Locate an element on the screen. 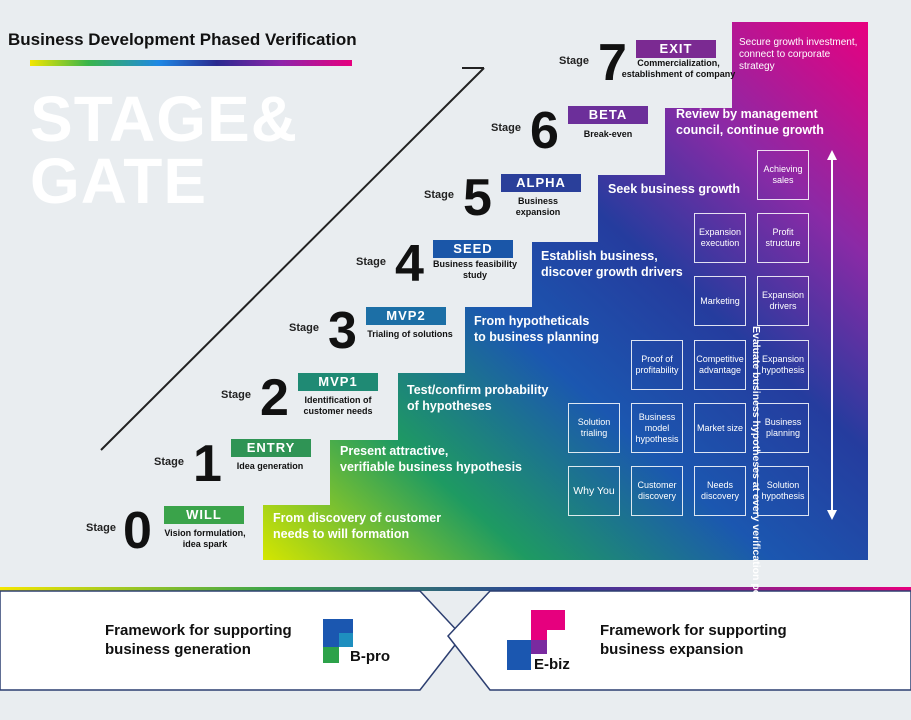 The image size is (911, 720). b-pro-logo-icon is located at coordinates (338, 641).